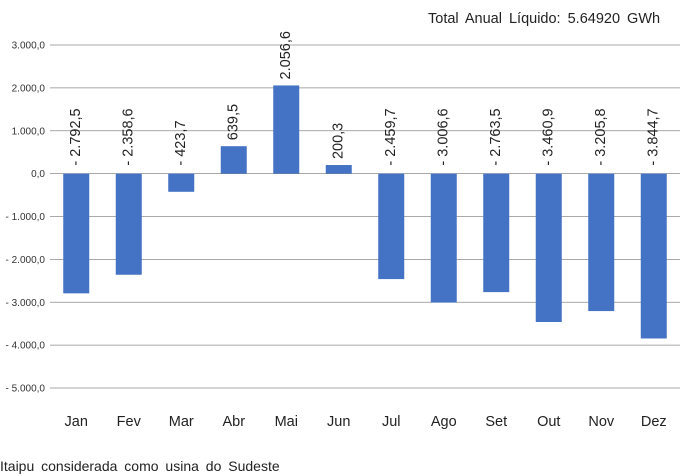  What do you see at coordinates (601, 422) in the screenshot?
I see `x-tick-label: Nov` at bounding box center [601, 422].